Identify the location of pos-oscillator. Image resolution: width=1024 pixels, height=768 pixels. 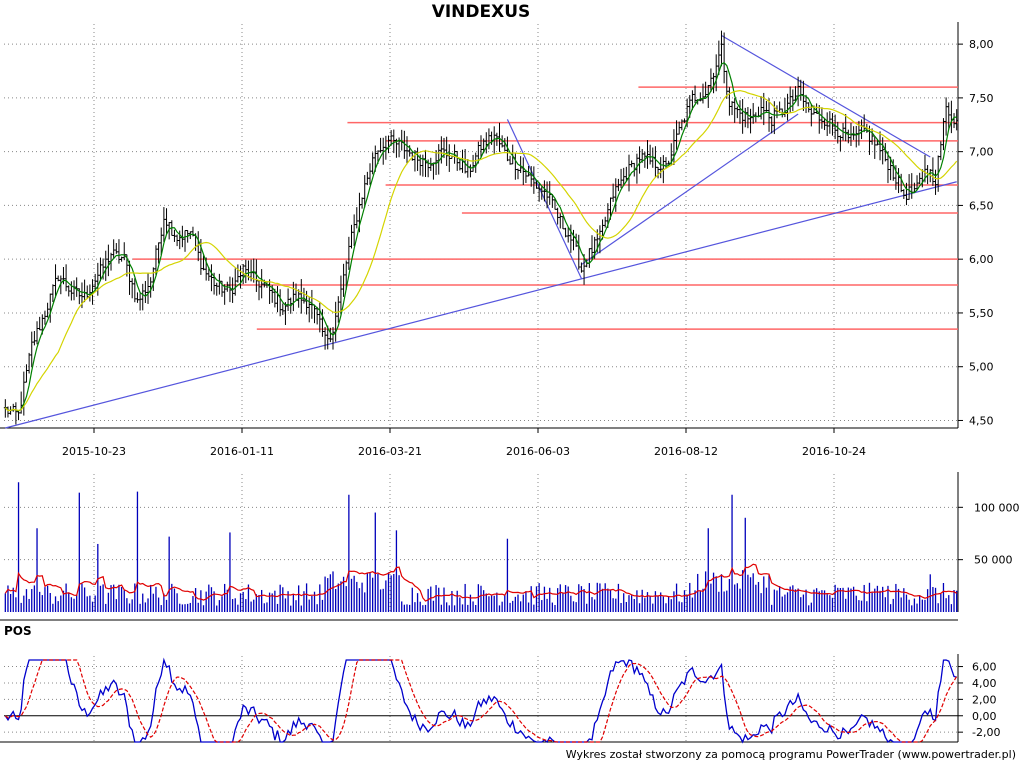
(481, 700).